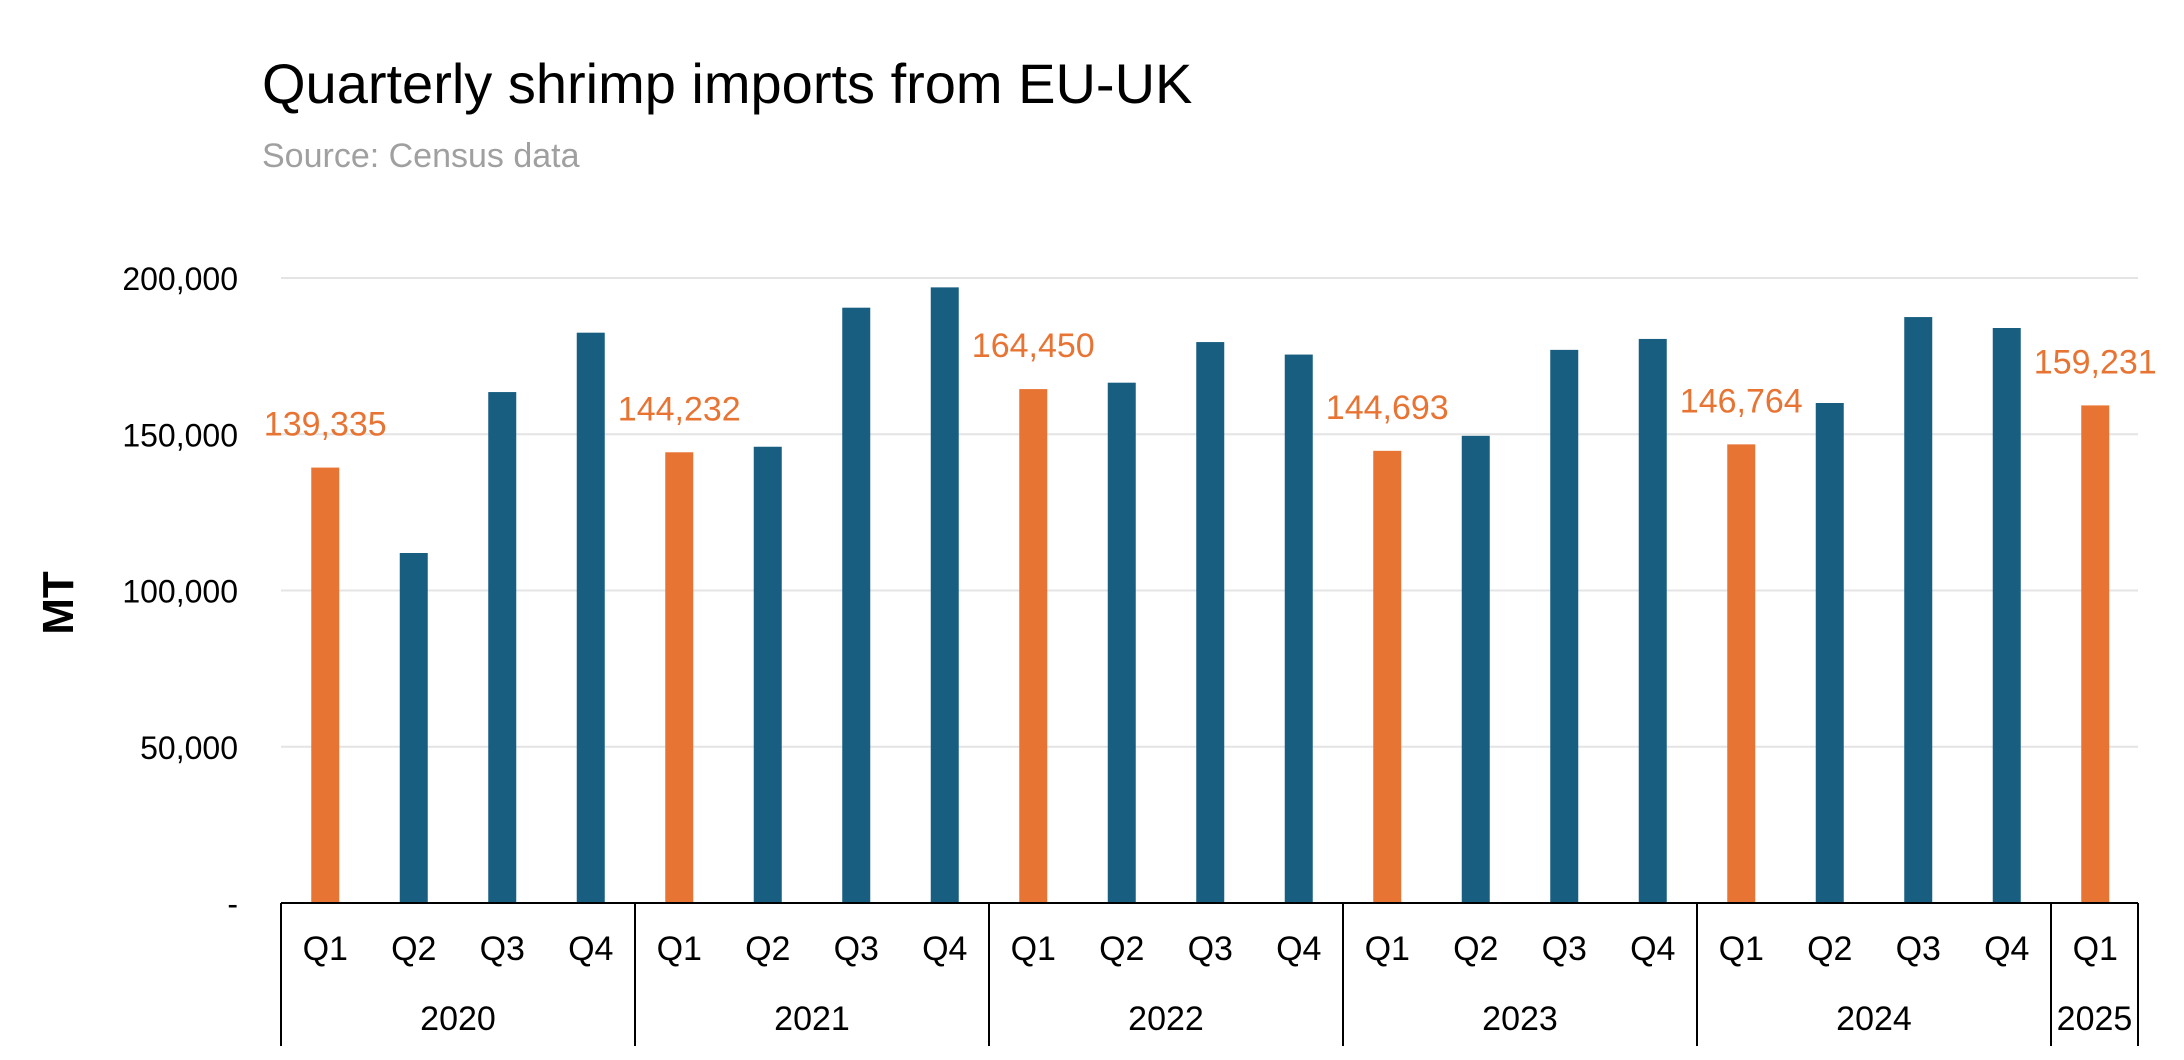 This screenshot has width=2184, height=1060. Describe the element at coordinates (2095, 362) in the screenshot. I see `data-label-2025-q1: 159,231` at that location.